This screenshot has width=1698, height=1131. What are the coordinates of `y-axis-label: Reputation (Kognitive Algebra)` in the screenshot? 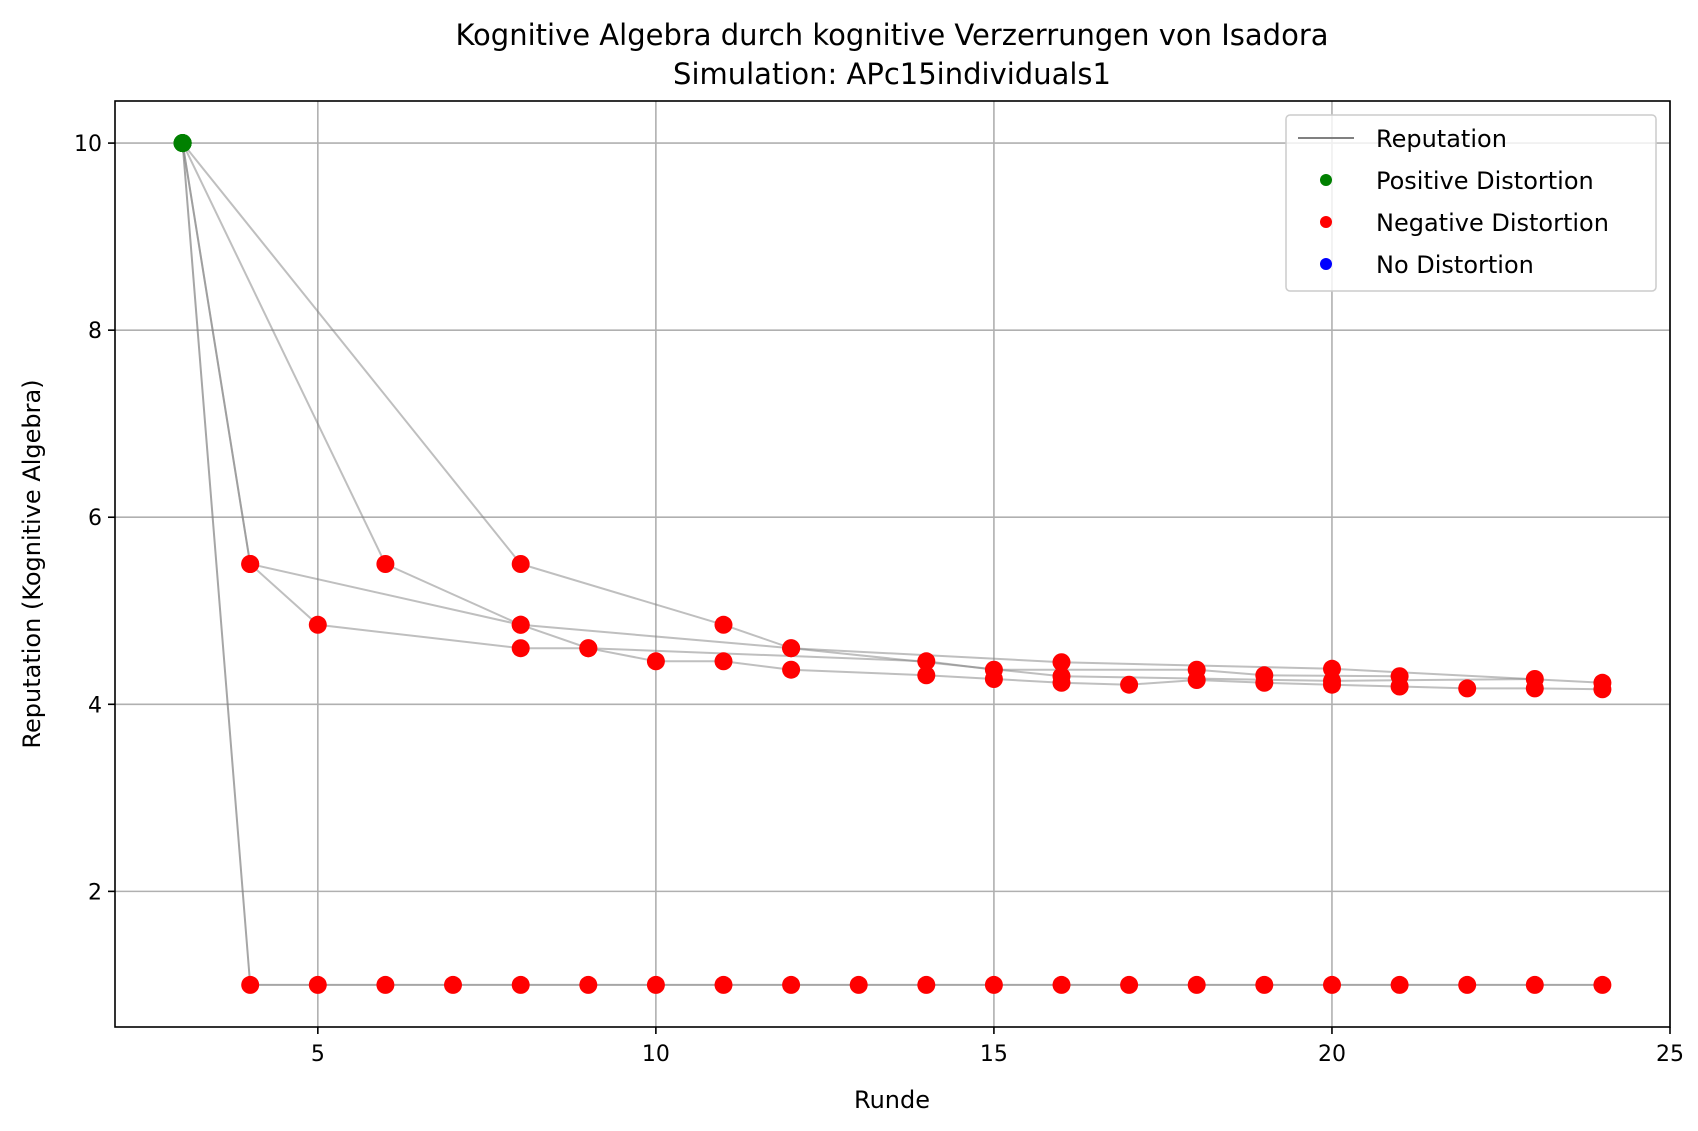 It's located at (32, 563).